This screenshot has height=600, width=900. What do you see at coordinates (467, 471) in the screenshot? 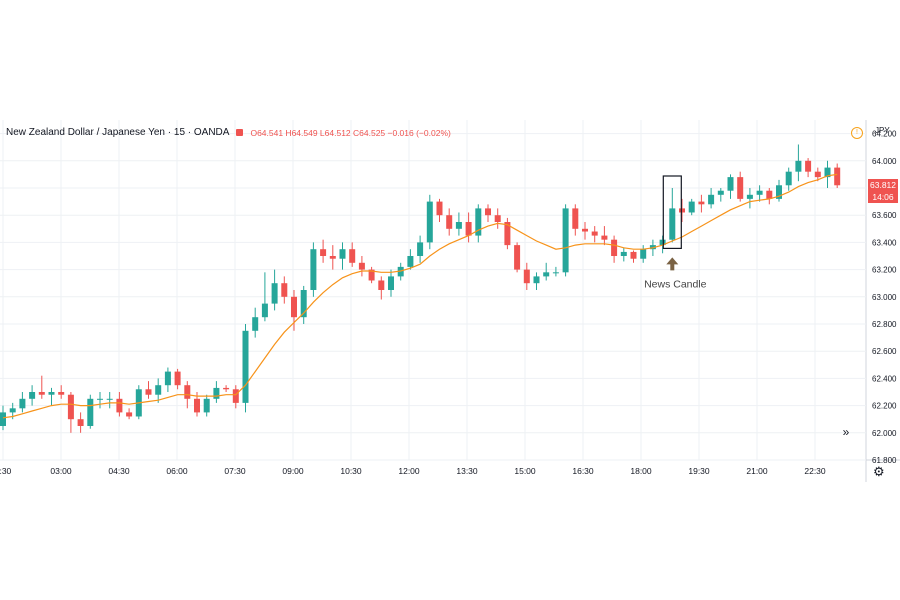
I see `x-tick-label: 13:30` at bounding box center [467, 471].